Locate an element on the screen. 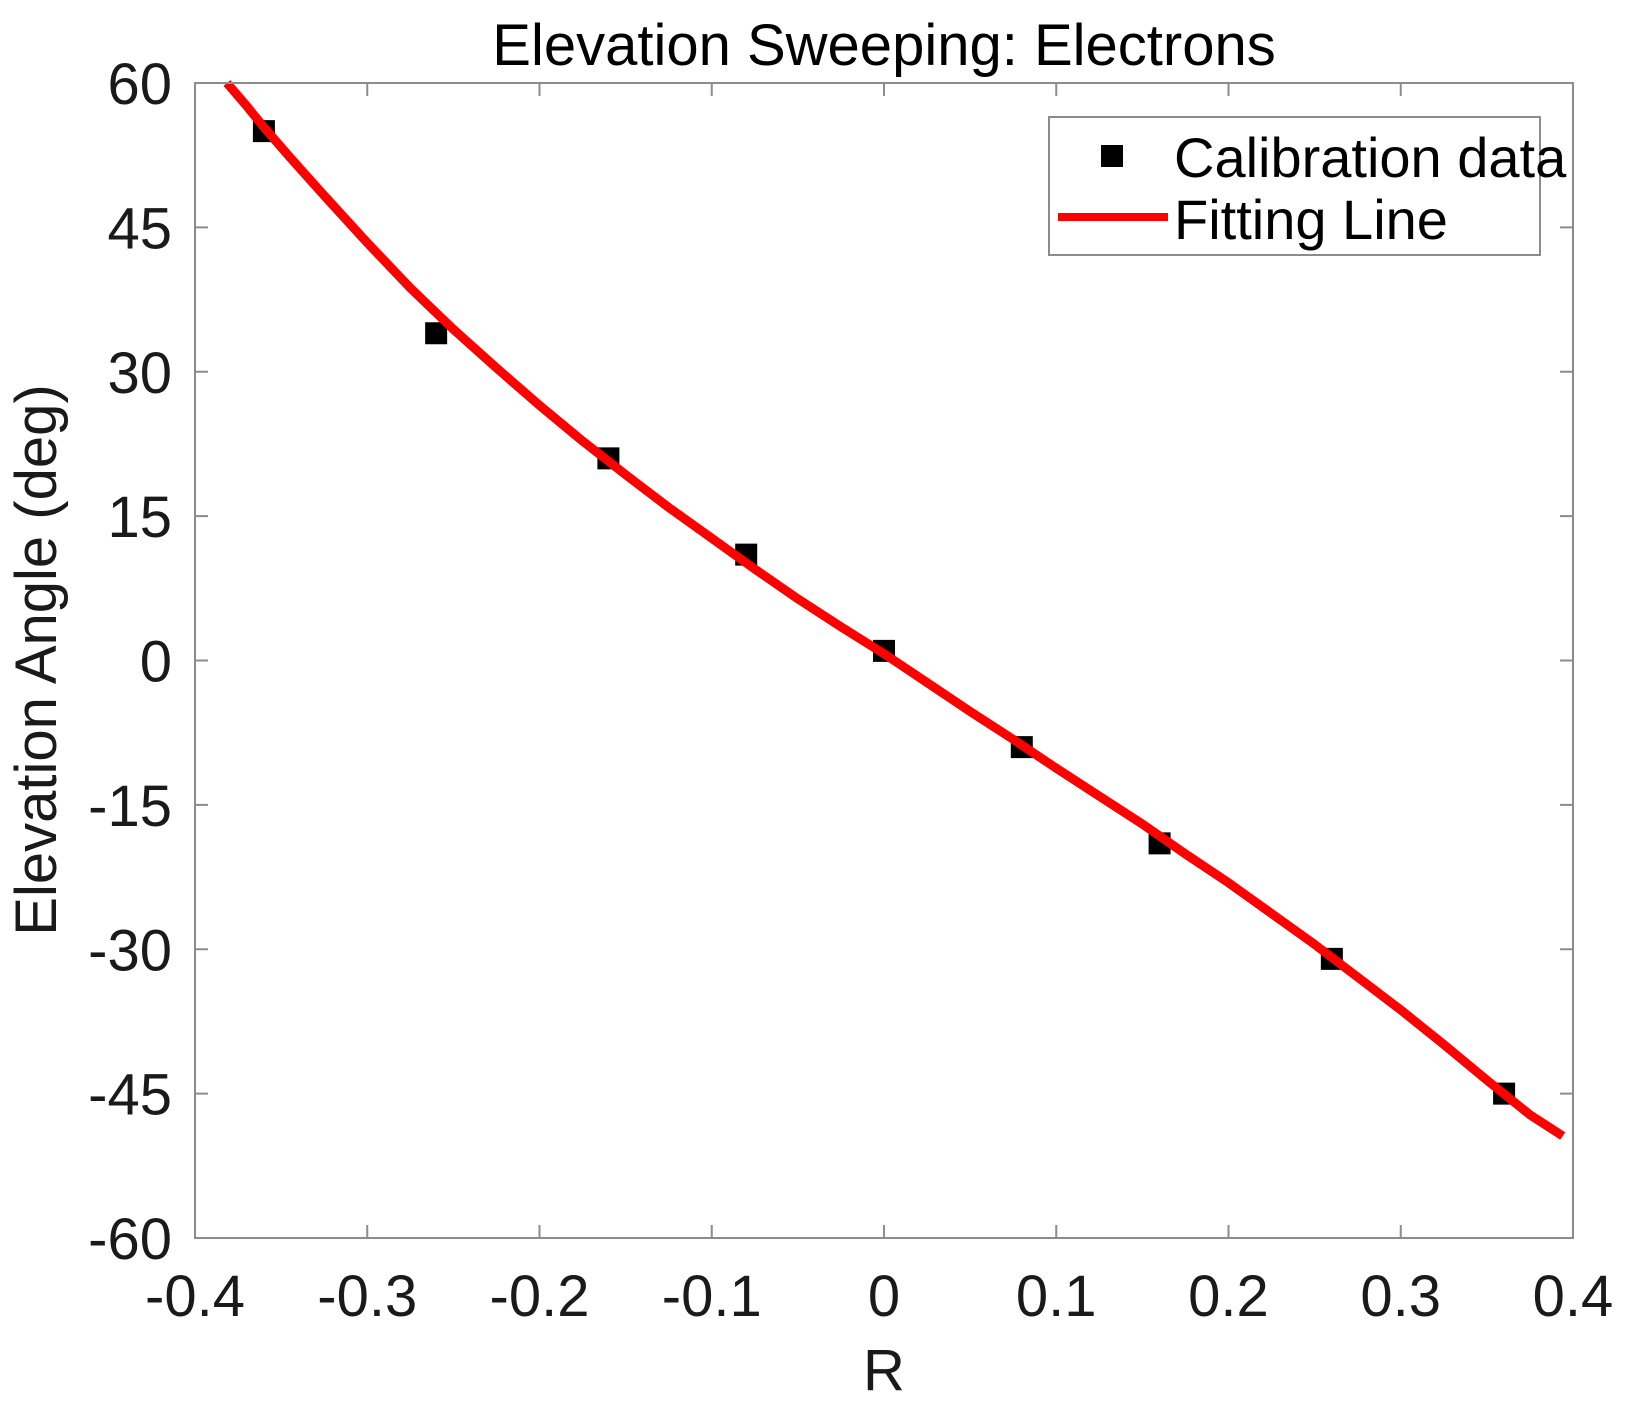 The image size is (1629, 1419). y-tick-label: -15 is located at coordinates (130, 806).